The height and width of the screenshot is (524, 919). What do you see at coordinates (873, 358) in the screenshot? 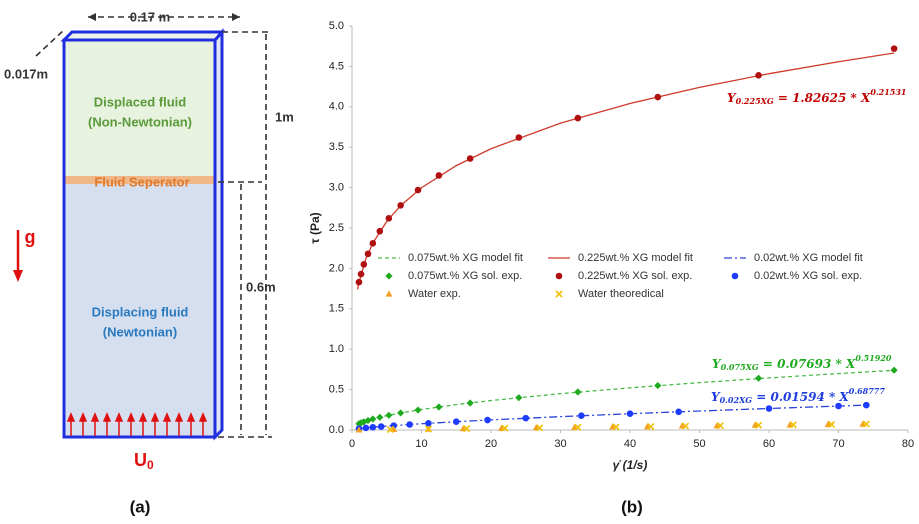
I see `equation-sup: 0.51920` at bounding box center [873, 358].